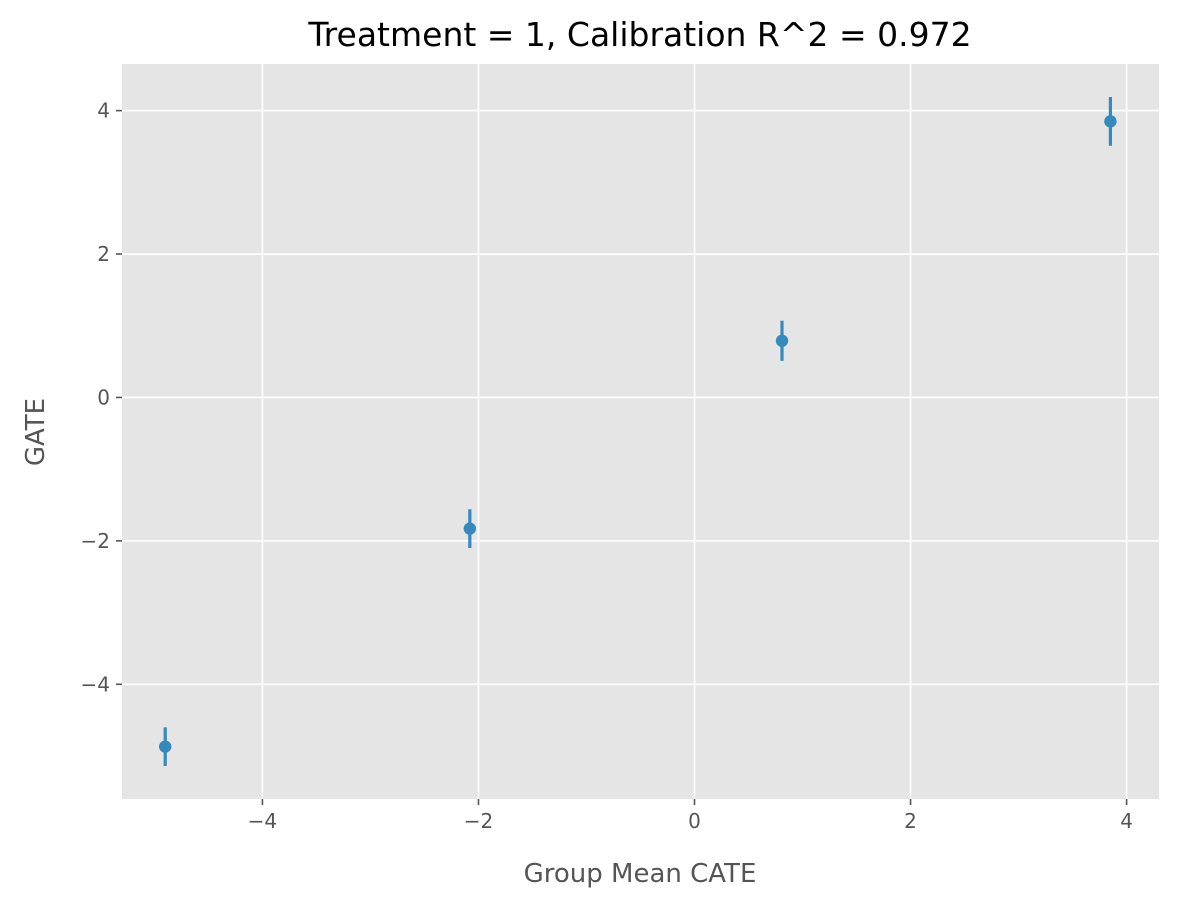  What do you see at coordinates (262, 821) in the screenshot?
I see `x-tick-label: −4` at bounding box center [262, 821].